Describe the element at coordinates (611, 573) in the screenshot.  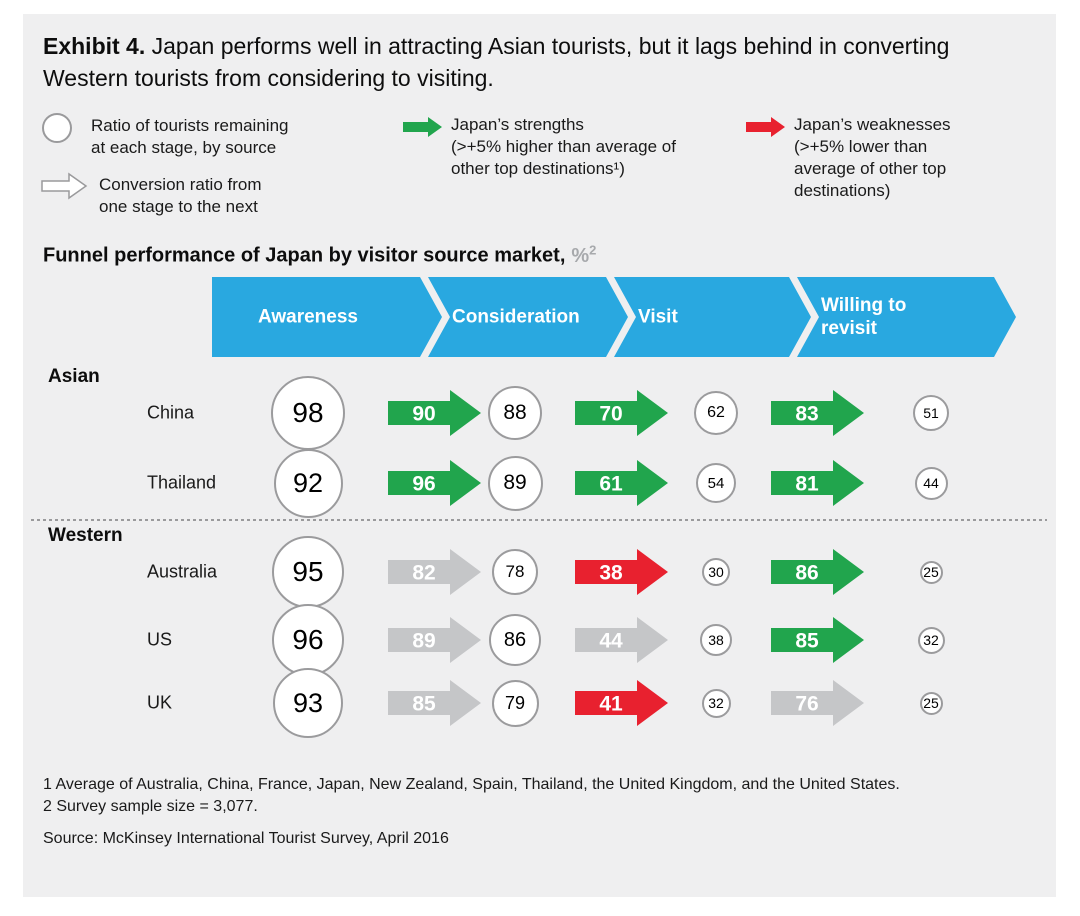
I see `conversion-value: 38` at that location.